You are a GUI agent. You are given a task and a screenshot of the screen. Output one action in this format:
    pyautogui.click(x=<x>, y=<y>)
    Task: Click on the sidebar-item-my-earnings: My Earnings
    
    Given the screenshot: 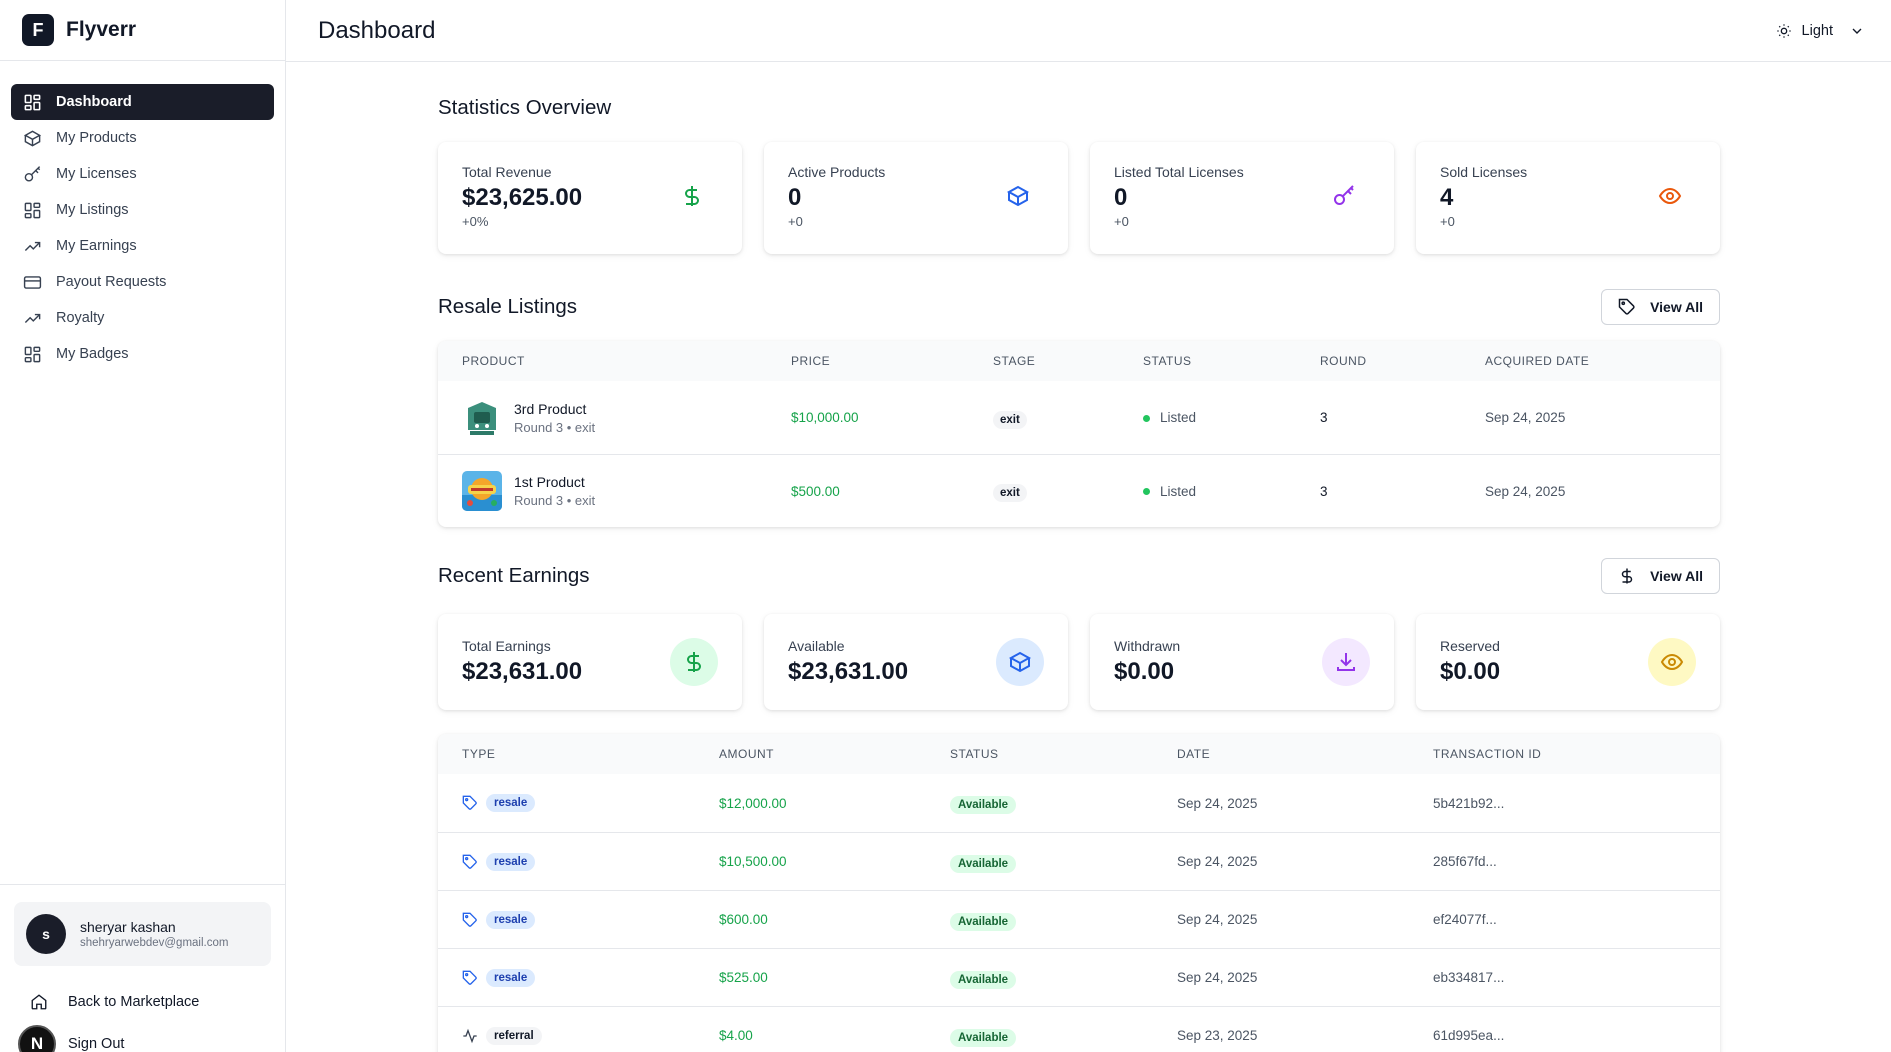 What is the action you would take?
    pyautogui.click(x=142, y=246)
    